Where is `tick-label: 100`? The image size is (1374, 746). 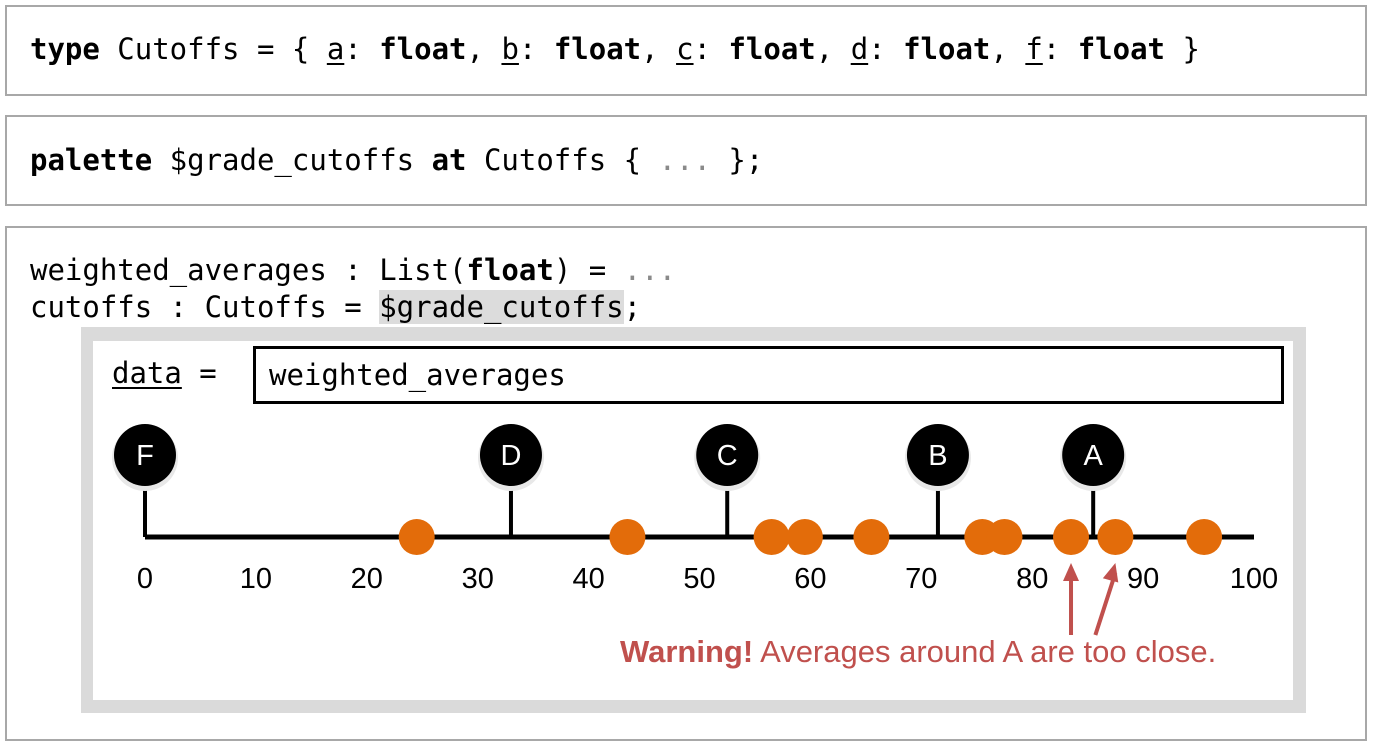
tick-label: 100 is located at coordinates (1254, 579).